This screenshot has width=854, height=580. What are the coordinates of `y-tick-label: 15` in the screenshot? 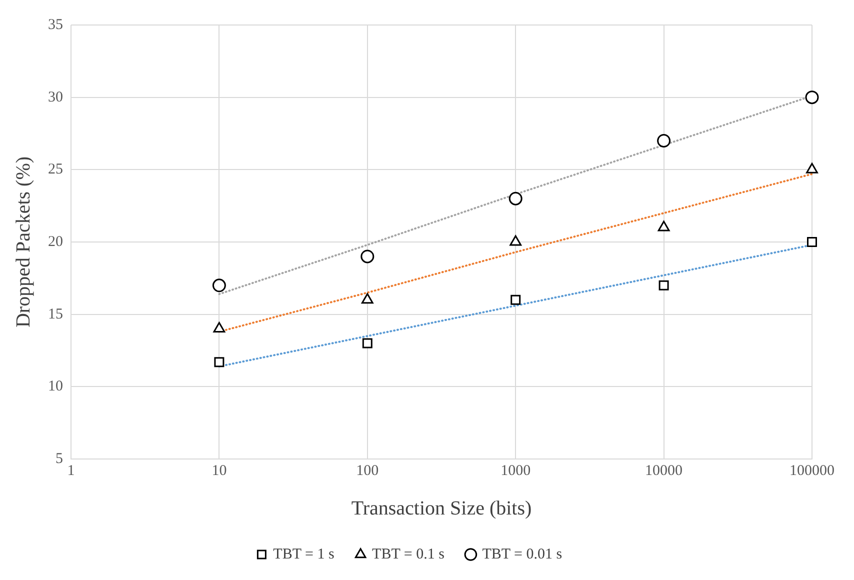 It's located at (55, 314).